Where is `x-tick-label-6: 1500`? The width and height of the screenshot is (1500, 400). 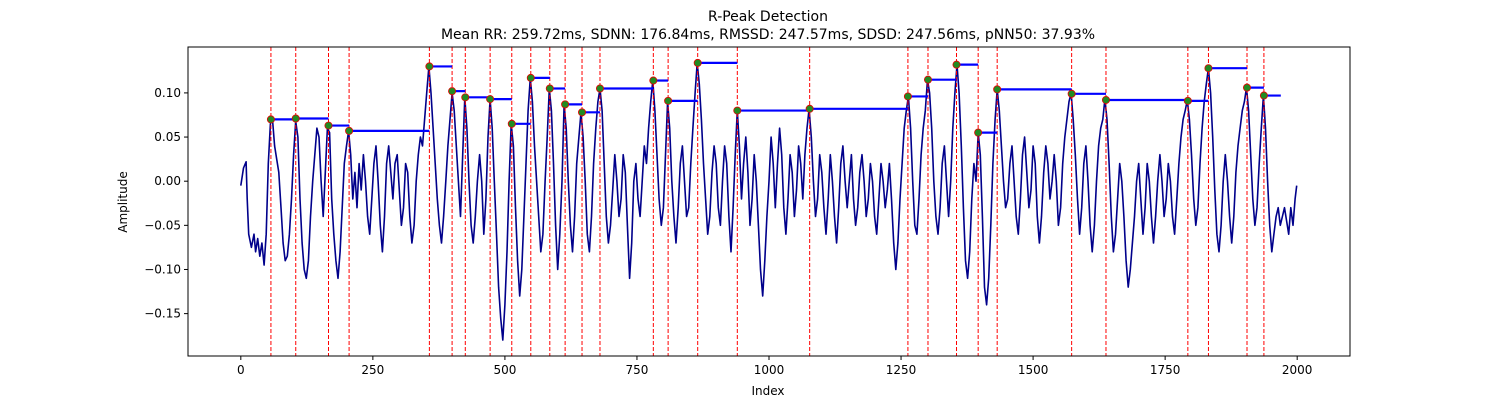 x-tick-label-6: 1500 is located at coordinates (1033, 370).